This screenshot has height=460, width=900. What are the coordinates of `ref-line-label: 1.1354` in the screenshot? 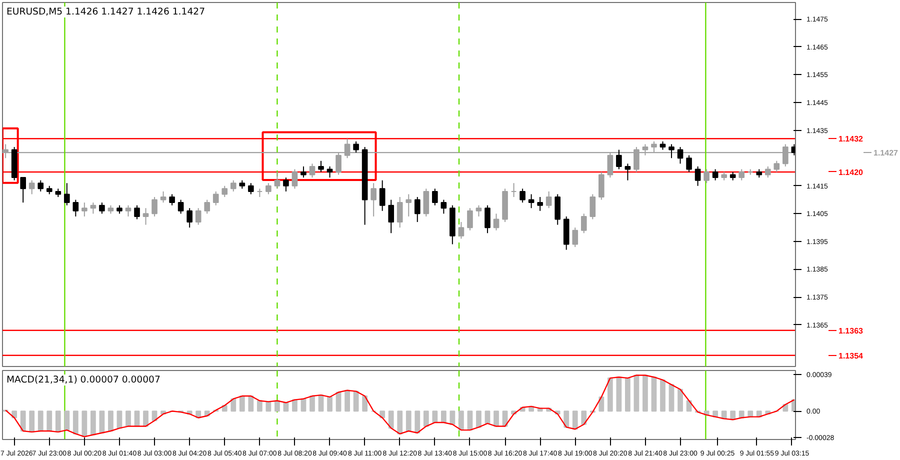 It's located at (851, 355).